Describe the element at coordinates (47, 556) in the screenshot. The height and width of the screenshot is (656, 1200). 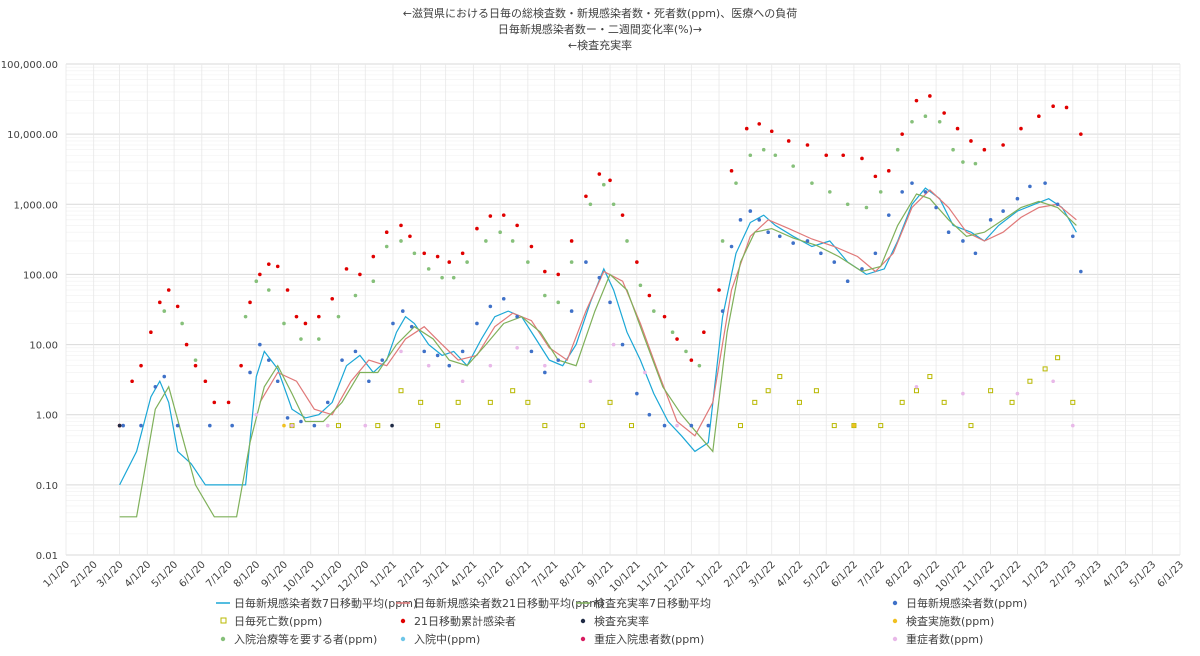
I see `y-tick-label: 0.01` at that location.